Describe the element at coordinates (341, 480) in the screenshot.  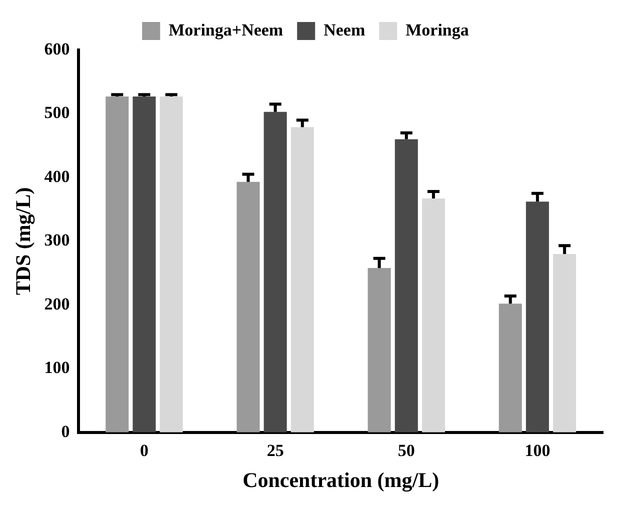
I see `x-axis-title: Concentration (mg/L)` at that location.